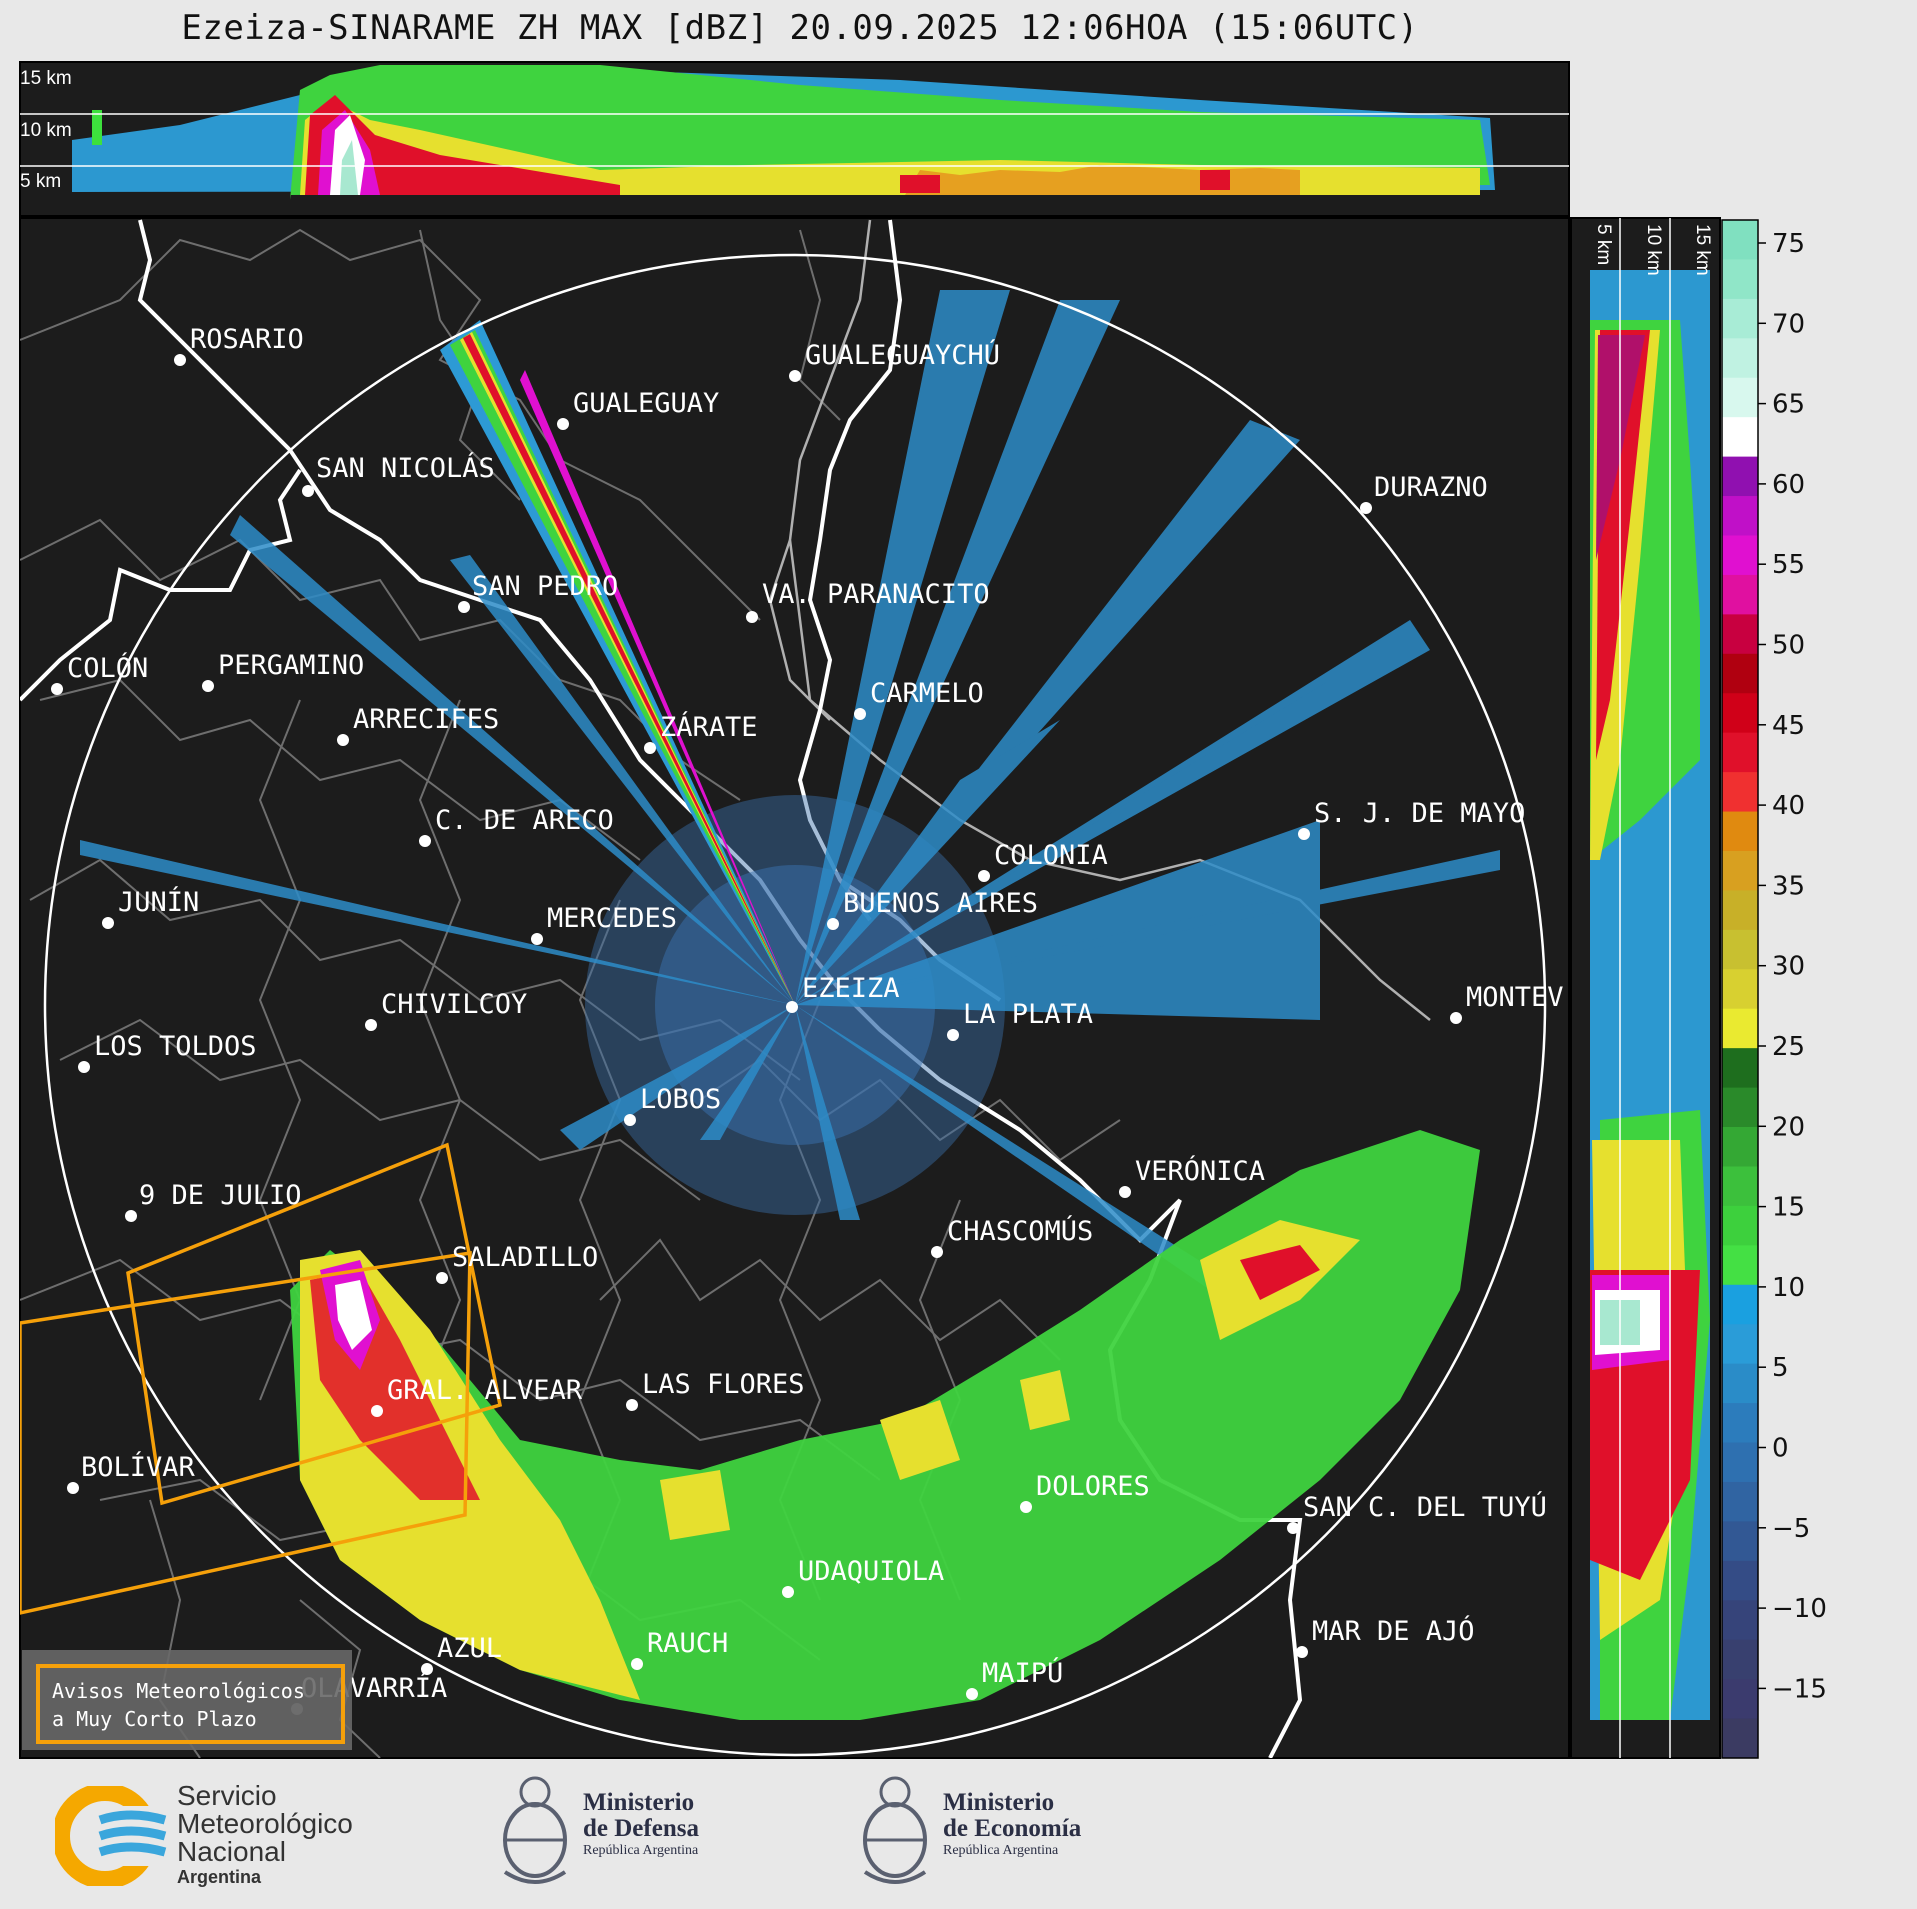 This screenshot has width=1917, height=1909. I want to click on city-dot-z-rate, so click(650, 748).